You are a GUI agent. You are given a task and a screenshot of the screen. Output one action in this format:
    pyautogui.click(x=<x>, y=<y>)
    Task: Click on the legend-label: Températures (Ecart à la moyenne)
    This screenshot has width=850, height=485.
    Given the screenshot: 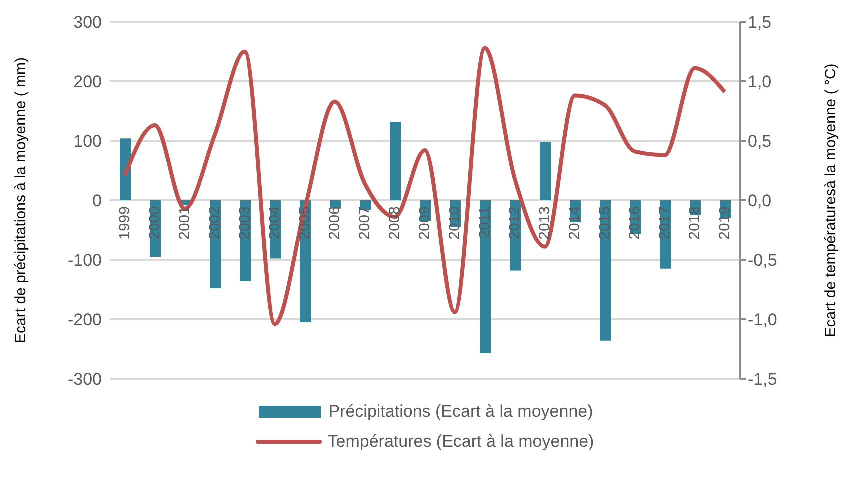 What is the action you would take?
    pyautogui.click(x=461, y=442)
    